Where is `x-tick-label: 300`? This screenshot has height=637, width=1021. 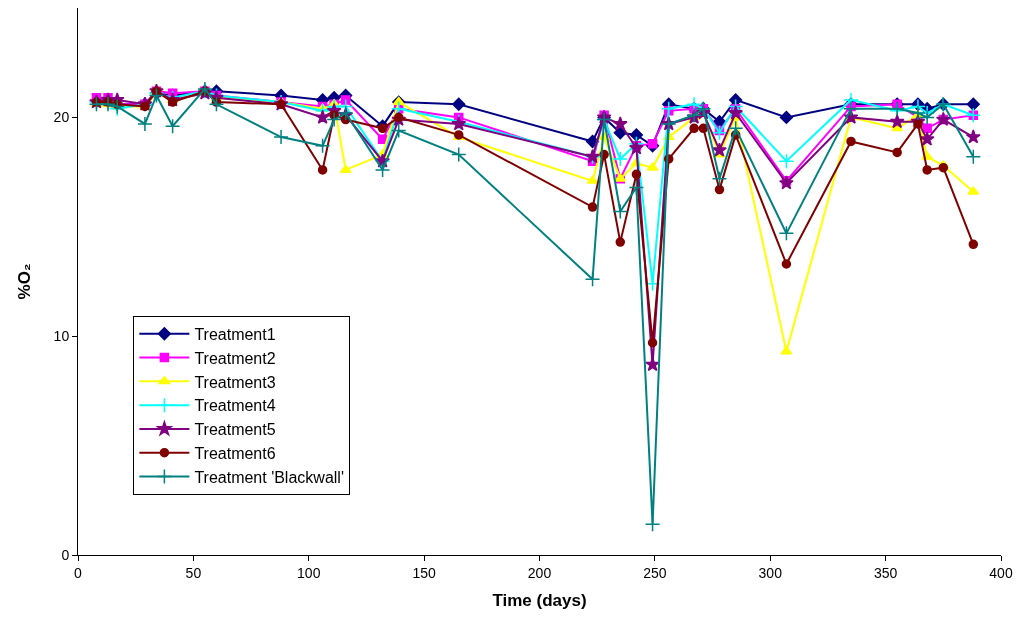
x-tick-label: 300 is located at coordinates (770, 572).